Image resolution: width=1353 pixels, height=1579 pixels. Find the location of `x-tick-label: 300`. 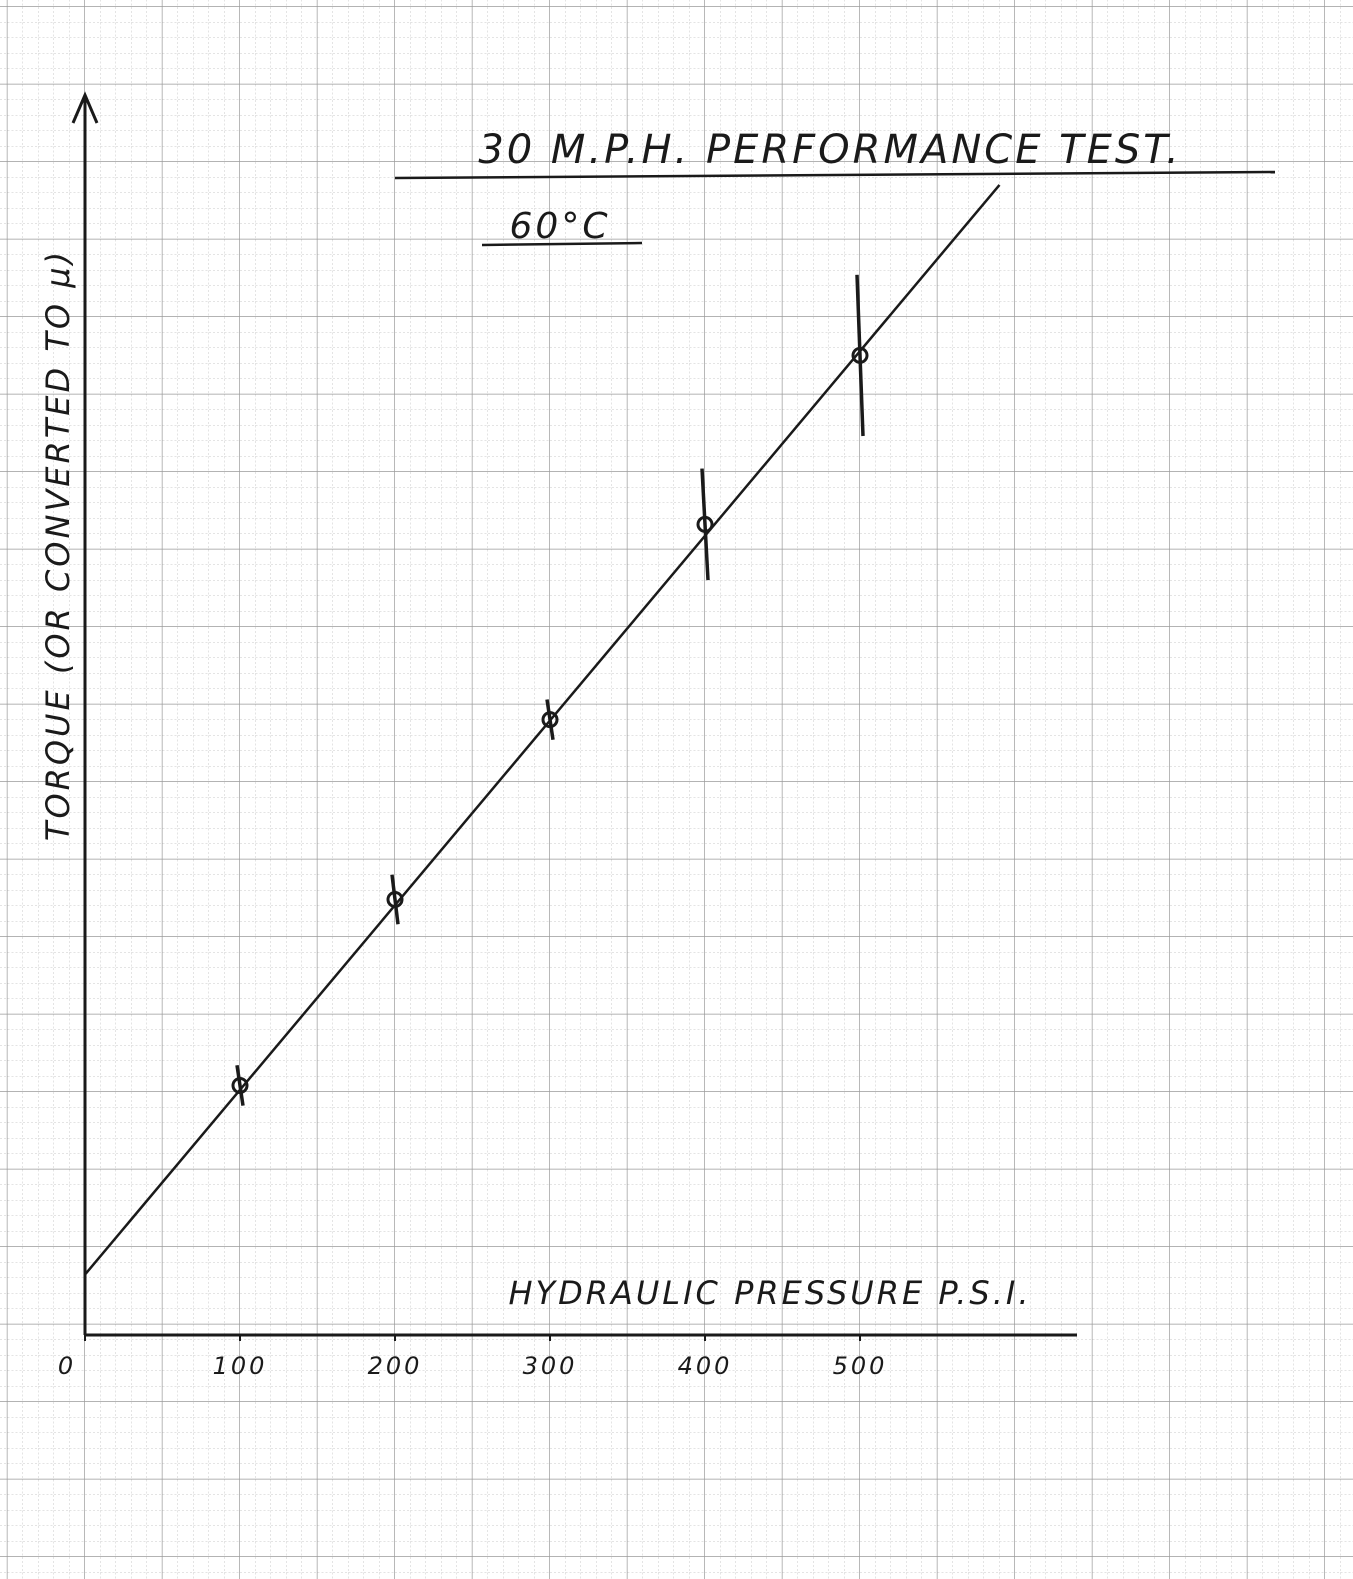

x-tick-label: 300 is located at coordinates (550, 1366).